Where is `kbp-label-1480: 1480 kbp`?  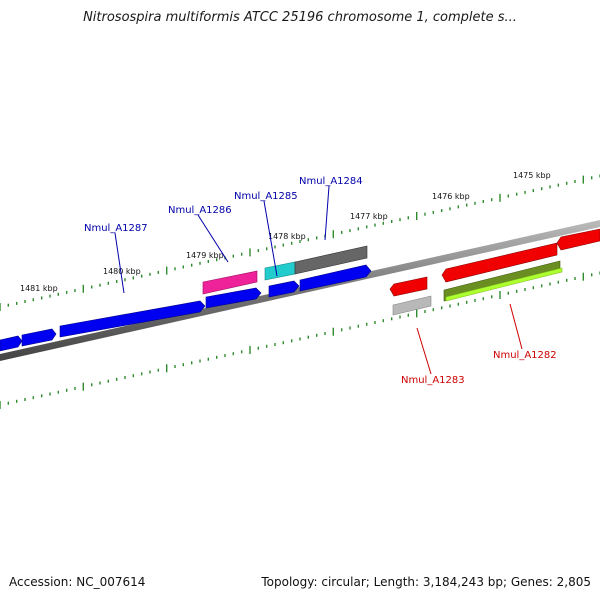 kbp-label-1480: 1480 kbp is located at coordinates (122, 271).